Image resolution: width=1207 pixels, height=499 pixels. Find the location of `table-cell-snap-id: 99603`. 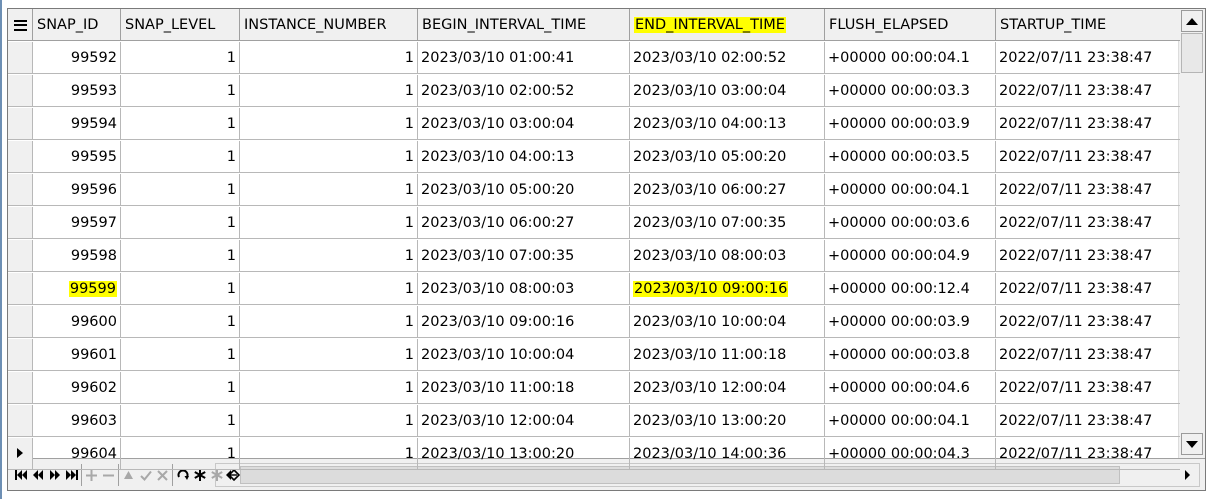

table-cell-snap-id: 99603 is located at coordinates (77, 421).